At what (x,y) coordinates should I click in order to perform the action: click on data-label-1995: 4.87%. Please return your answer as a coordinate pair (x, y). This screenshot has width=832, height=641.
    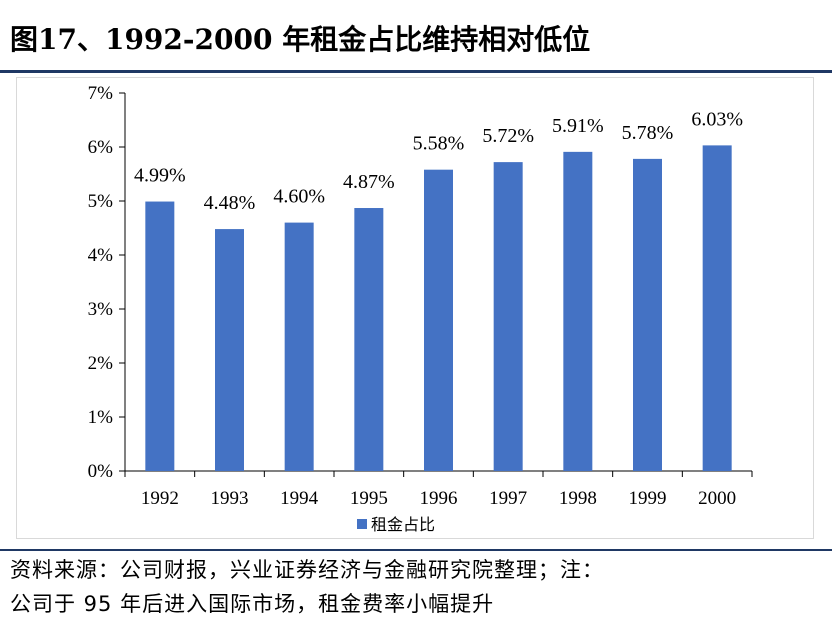
    Looking at the image, I should click on (369, 182).